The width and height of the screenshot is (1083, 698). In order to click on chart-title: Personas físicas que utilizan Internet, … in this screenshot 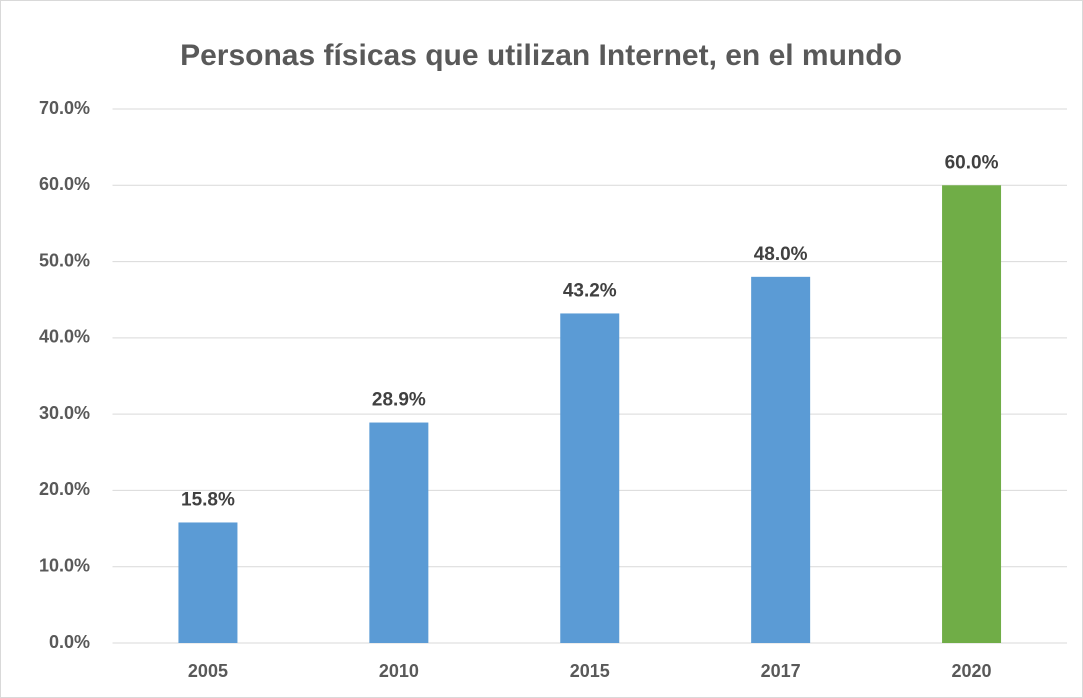, I will do `click(541, 55)`.